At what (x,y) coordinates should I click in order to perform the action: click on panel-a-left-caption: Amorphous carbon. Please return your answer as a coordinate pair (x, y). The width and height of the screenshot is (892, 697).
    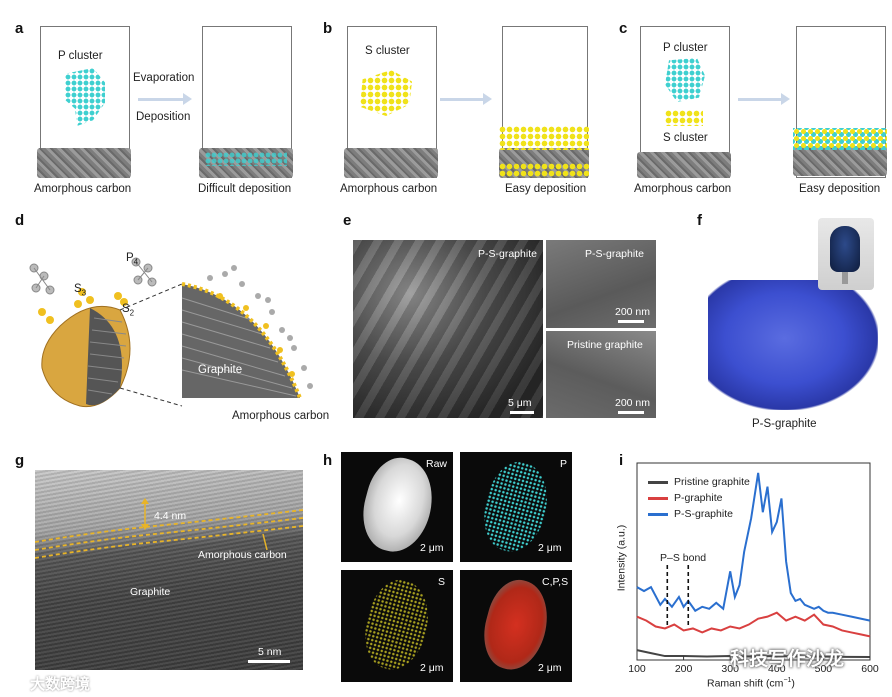
    Looking at the image, I should click on (83, 189).